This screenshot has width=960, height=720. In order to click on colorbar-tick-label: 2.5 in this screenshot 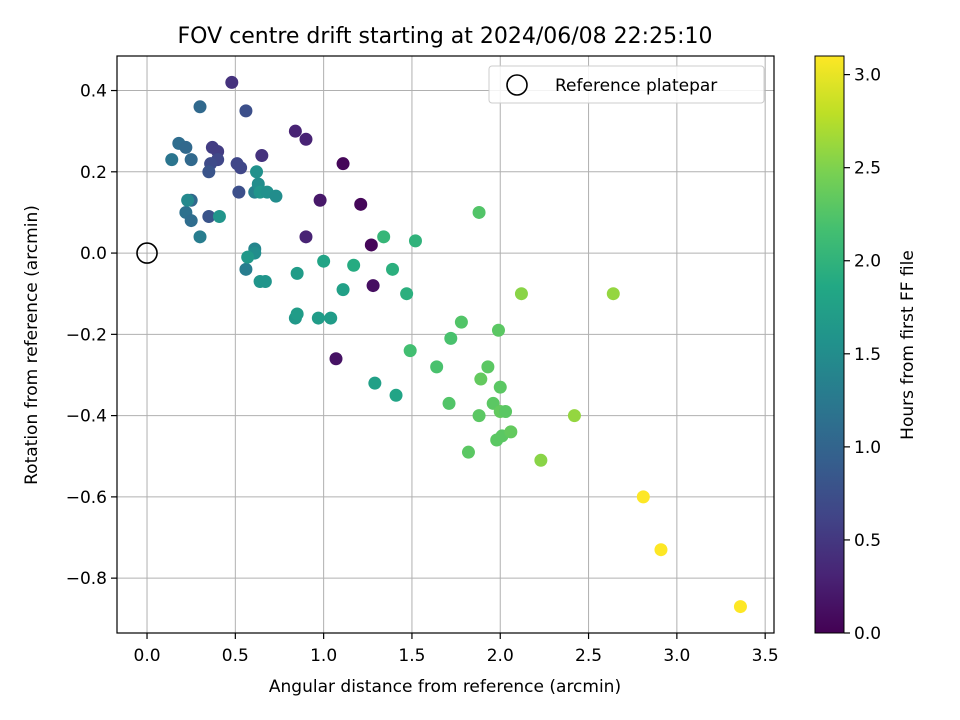, I will do `click(867, 169)`.